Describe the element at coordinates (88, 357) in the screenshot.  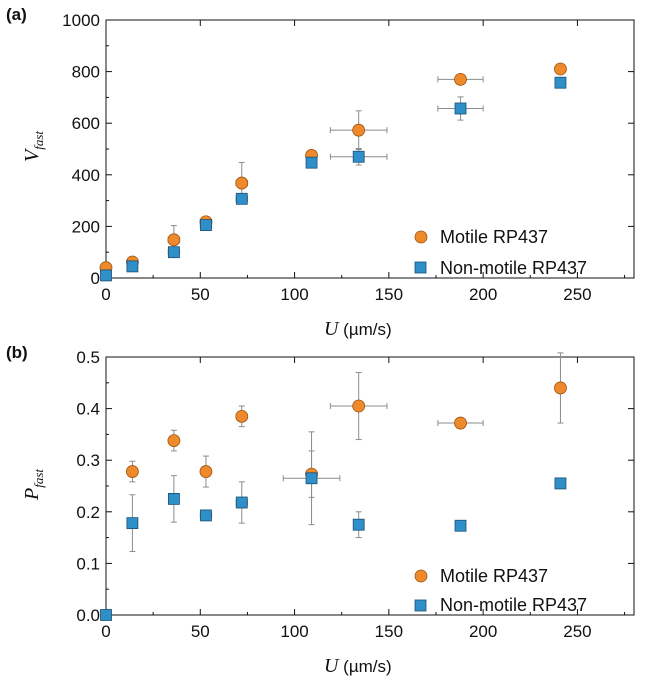
I see `y-tick-label-b-5: 0.5` at that location.